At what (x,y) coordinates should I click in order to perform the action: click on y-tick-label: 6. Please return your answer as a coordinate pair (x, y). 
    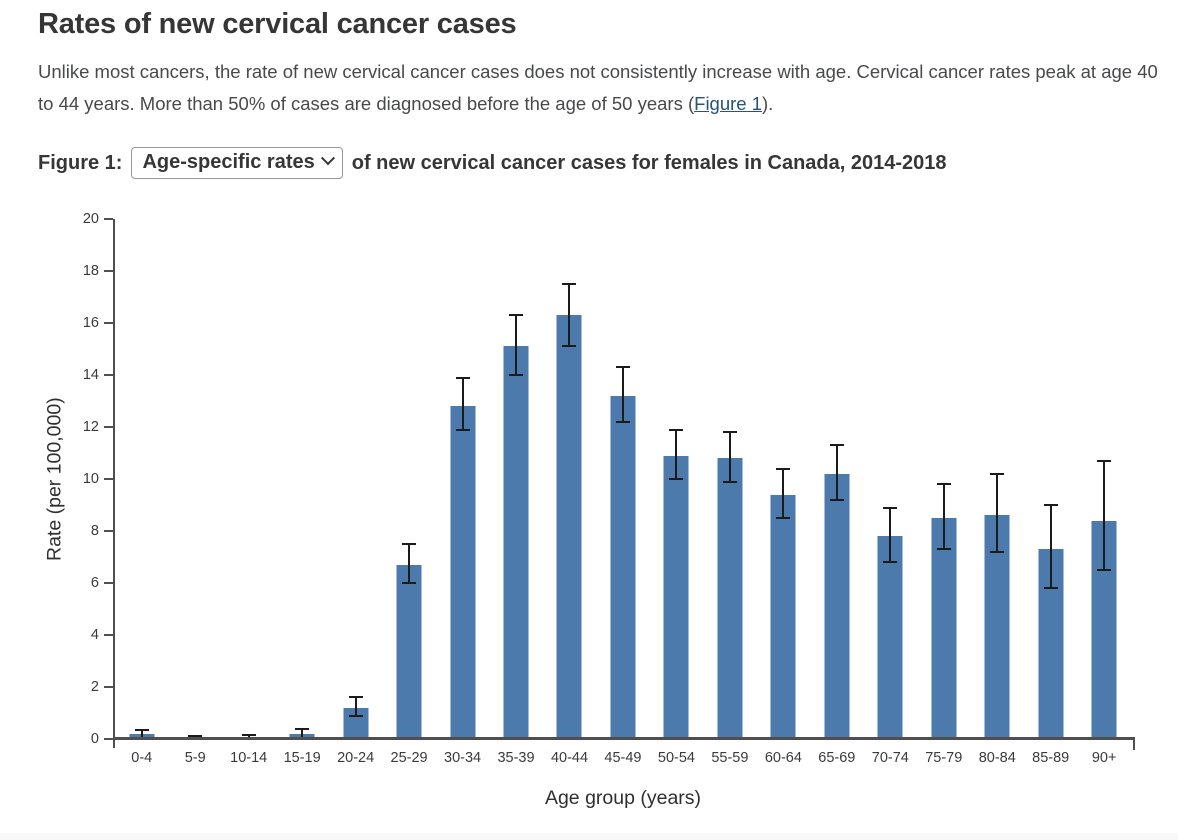
    Looking at the image, I should click on (94, 583).